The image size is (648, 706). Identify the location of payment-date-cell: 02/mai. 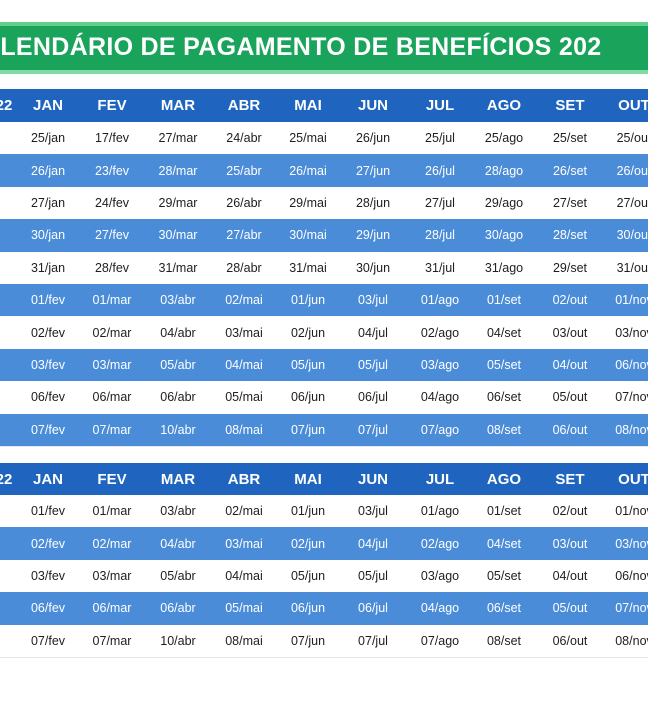
(244, 511).